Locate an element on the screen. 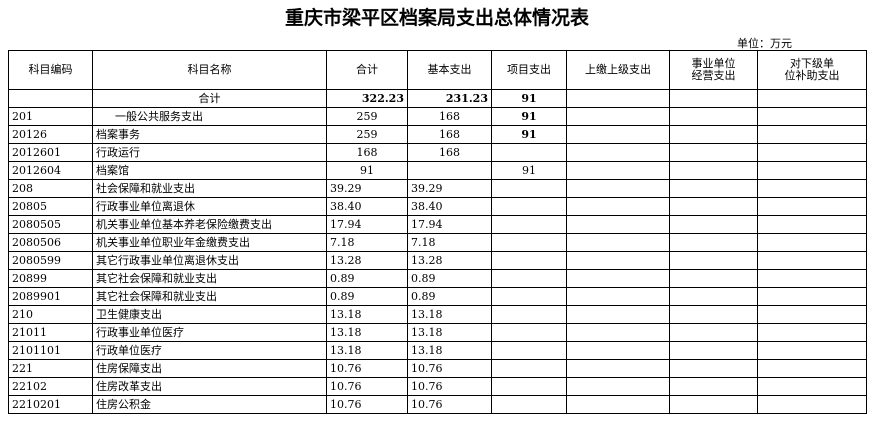 This screenshot has width=874, height=424. cell: 20805 is located at coordinates (50, 206).